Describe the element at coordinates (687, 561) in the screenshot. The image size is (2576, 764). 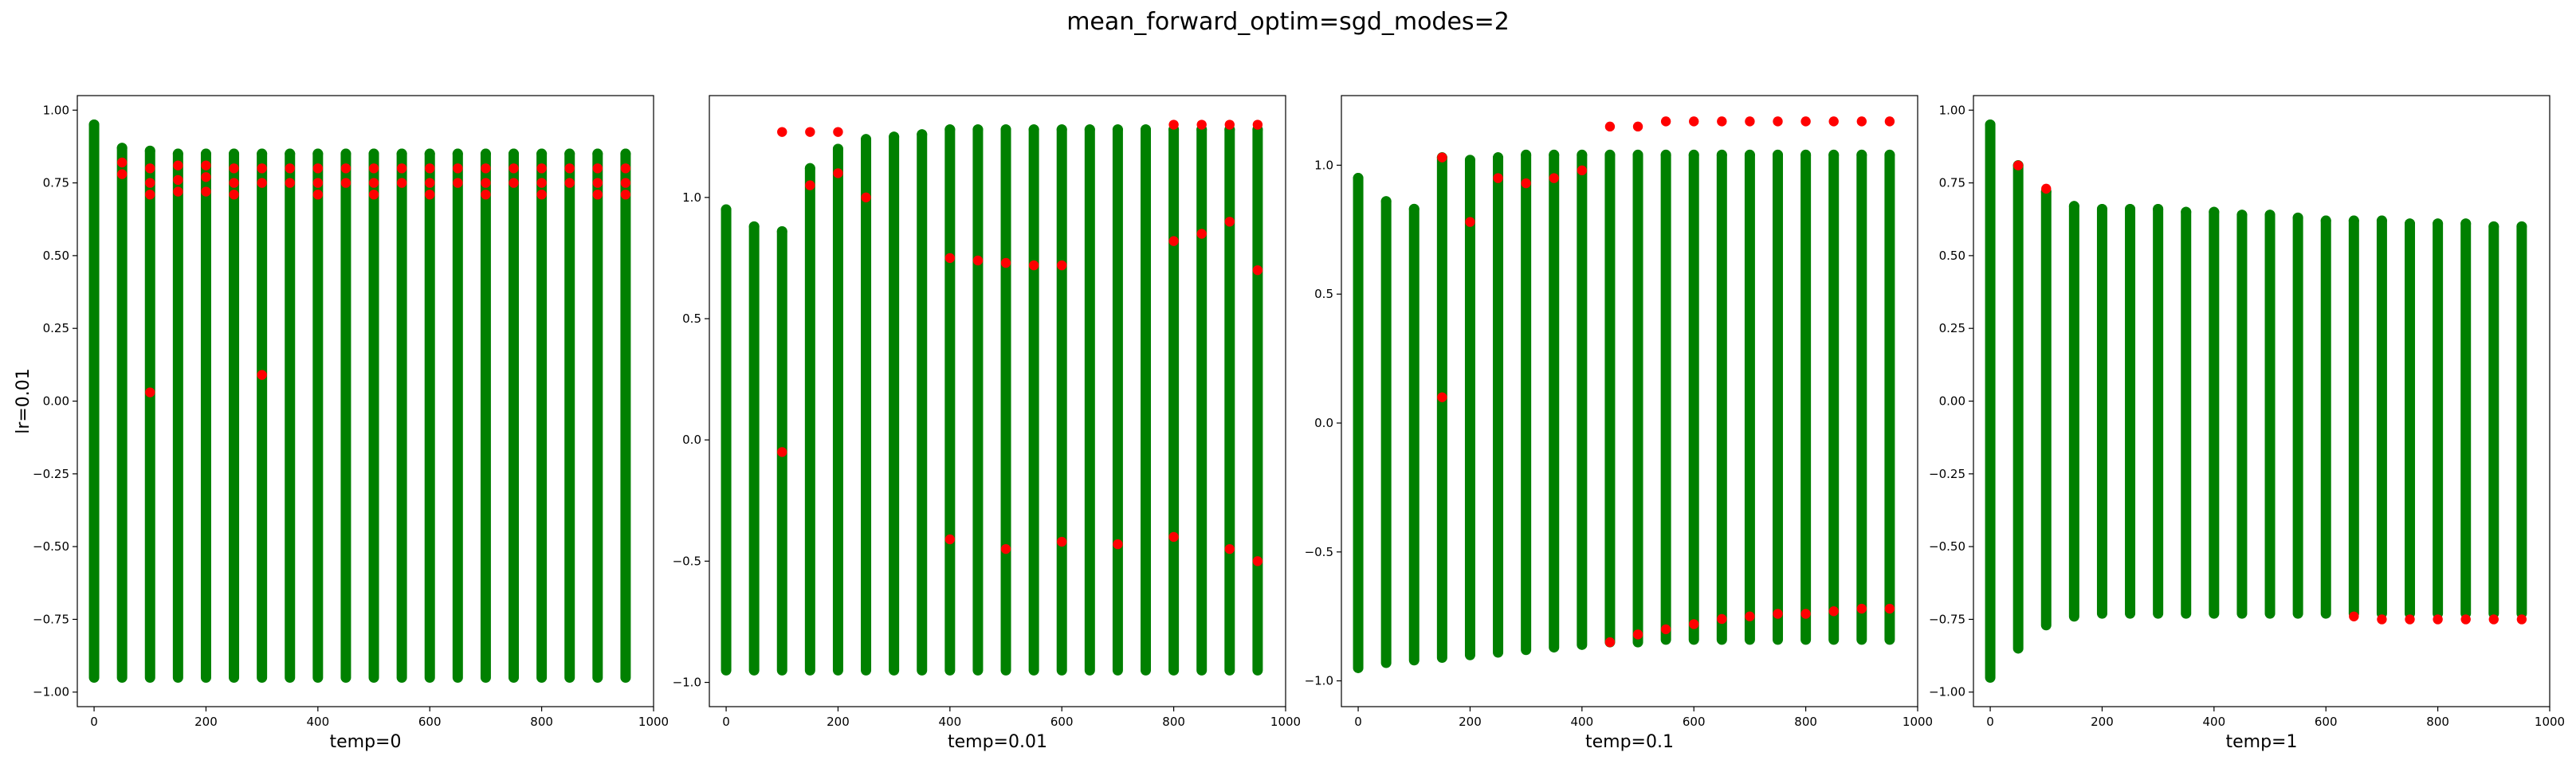
I see `y-tick-label: −0.5` at that location.